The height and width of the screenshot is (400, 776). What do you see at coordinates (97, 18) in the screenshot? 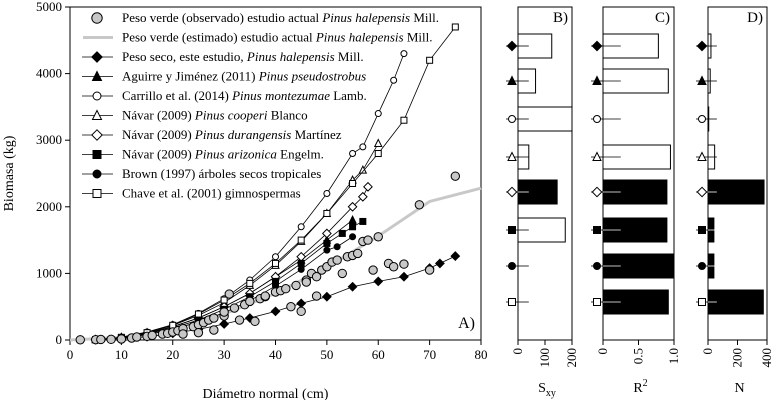
I see `legend-marker-obs` at bounding box center [97, 18].